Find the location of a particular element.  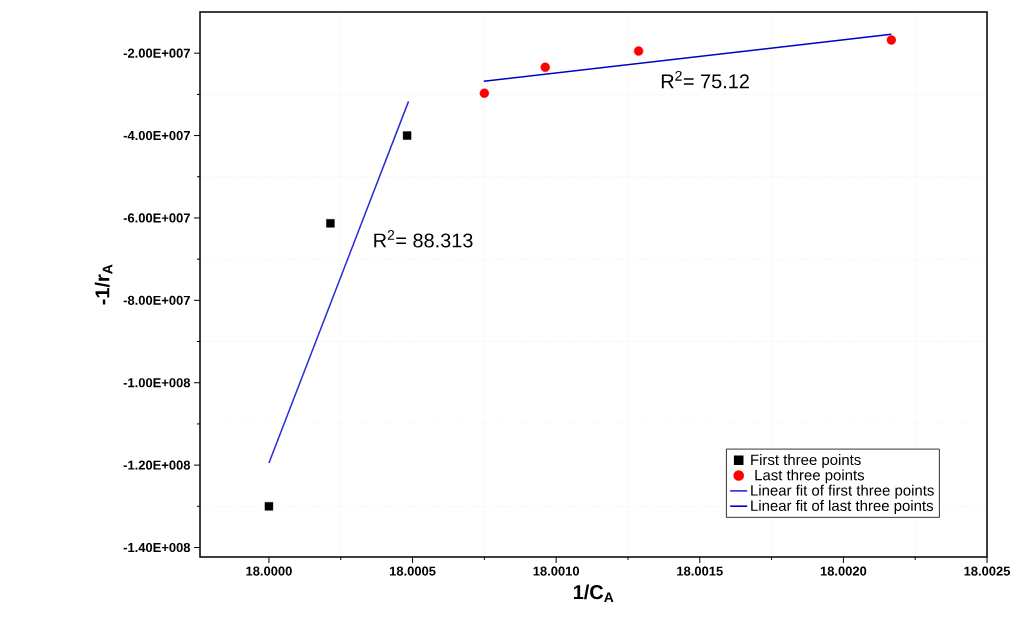

y-tick-label: -2.00E+007 is located at coordinates (156, 53).